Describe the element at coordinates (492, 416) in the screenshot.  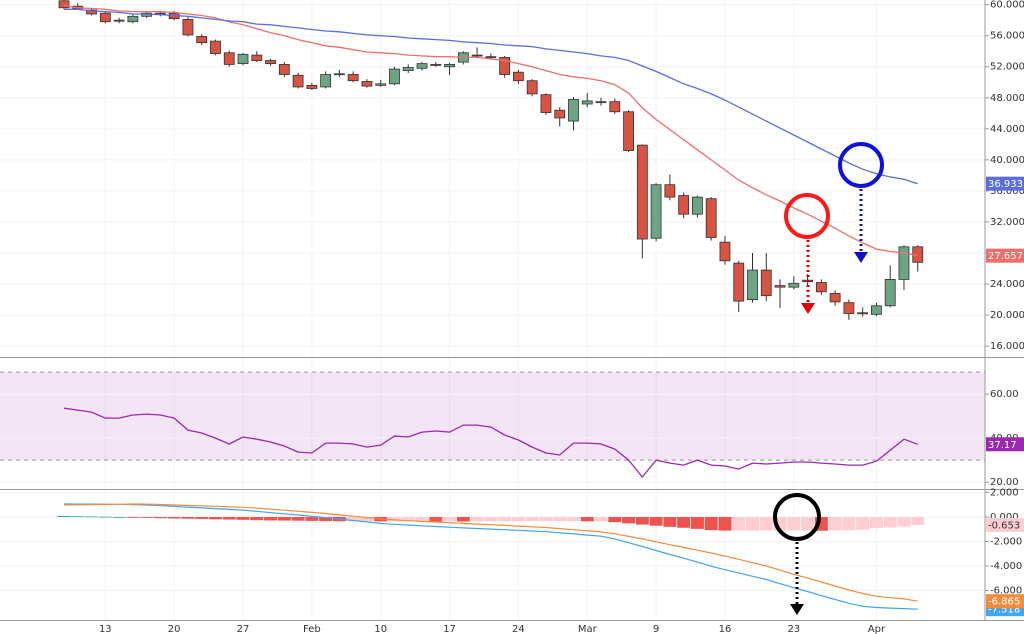
I see `rsi-band` at that location.